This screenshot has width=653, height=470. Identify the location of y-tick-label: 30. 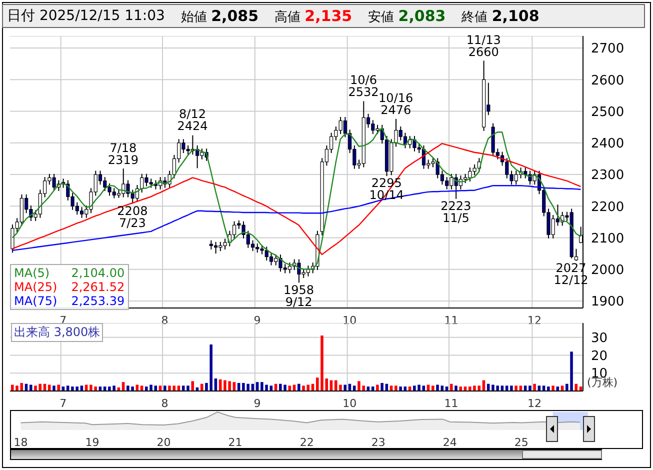
(599, 338).